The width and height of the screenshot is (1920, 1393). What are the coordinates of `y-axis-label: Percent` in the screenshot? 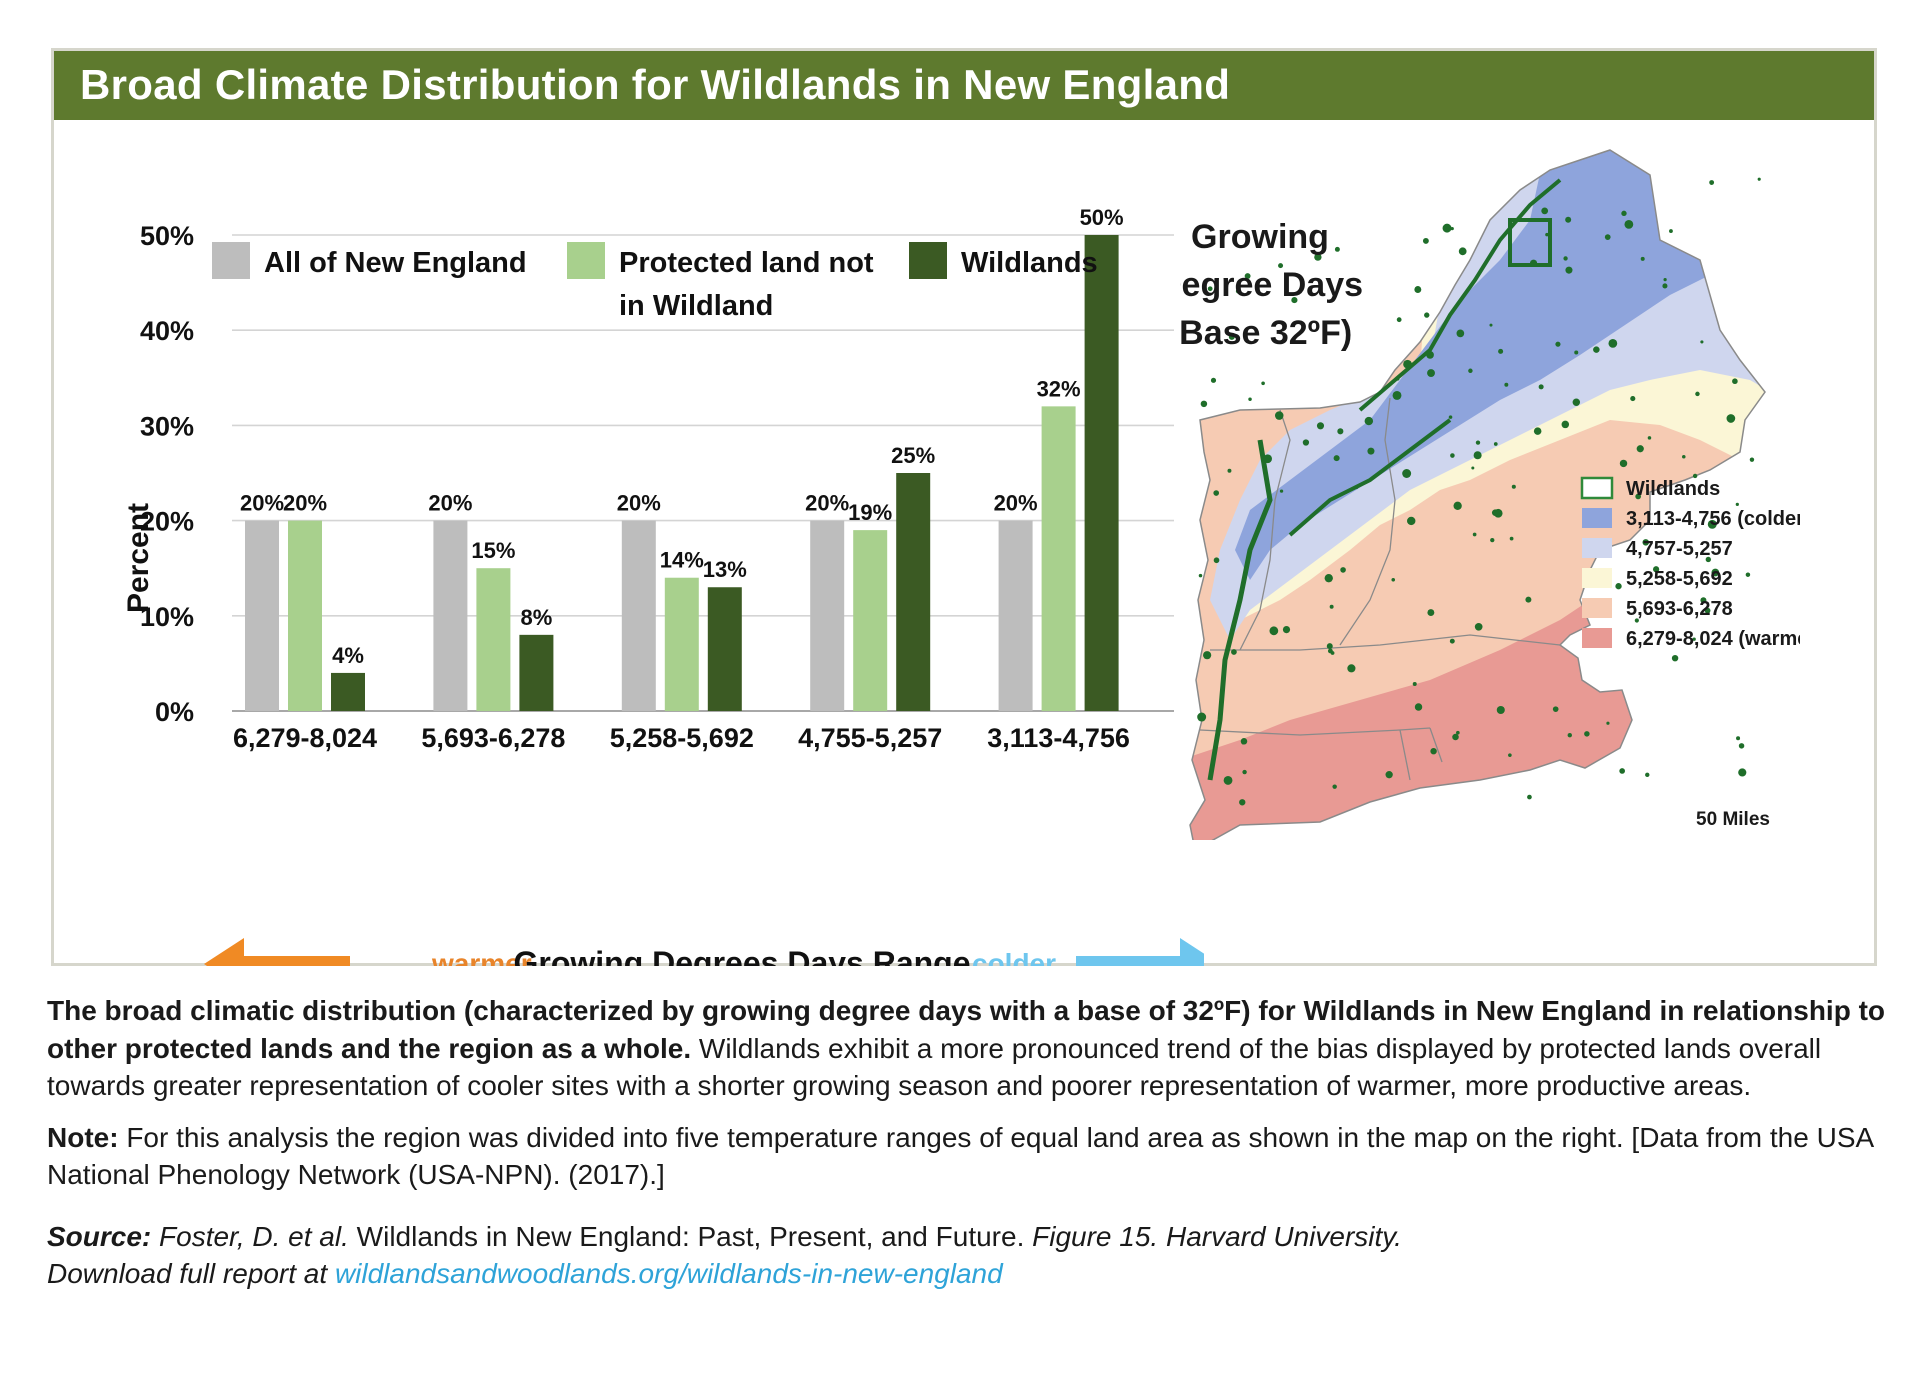 It's located at (138, 558).